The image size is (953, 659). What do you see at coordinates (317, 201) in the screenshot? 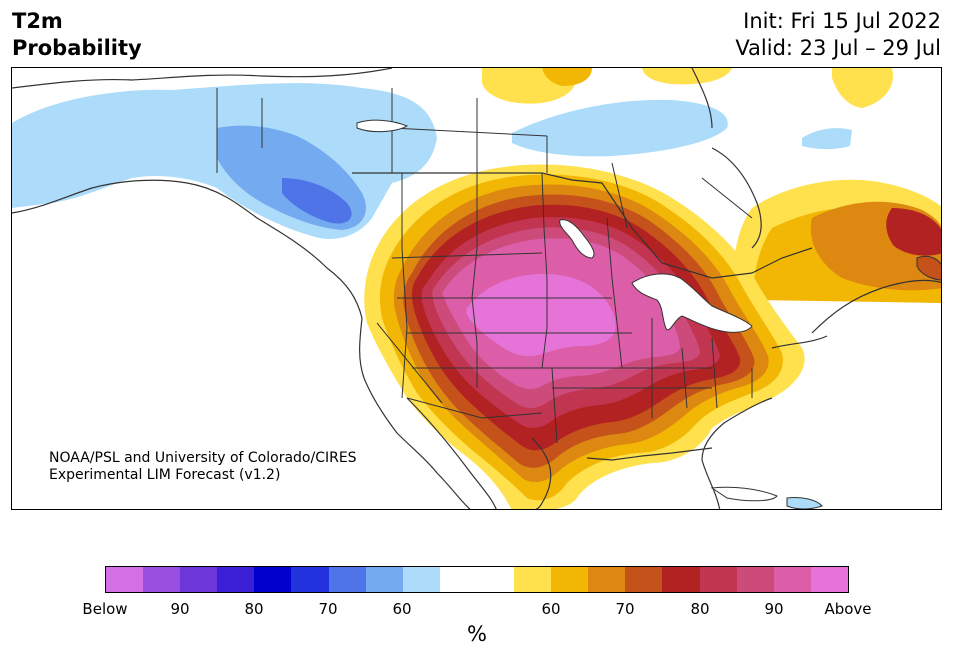
I see `region-blue` at bounding box center [317, 201].